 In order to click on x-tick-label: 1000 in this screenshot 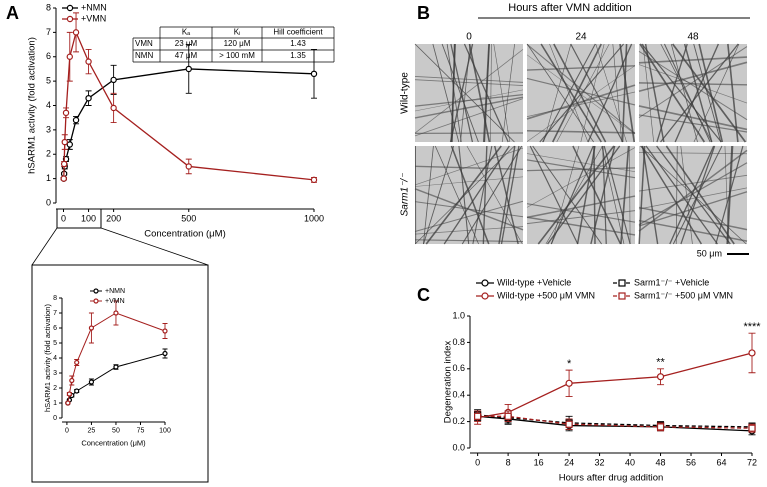, I will do `click(314, 219)`.